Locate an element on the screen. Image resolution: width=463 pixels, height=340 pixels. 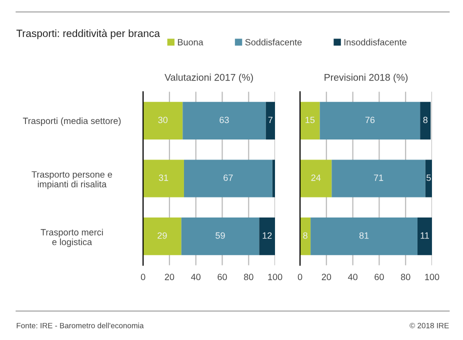
data-label: 67 is located at coordinates (228, 177).